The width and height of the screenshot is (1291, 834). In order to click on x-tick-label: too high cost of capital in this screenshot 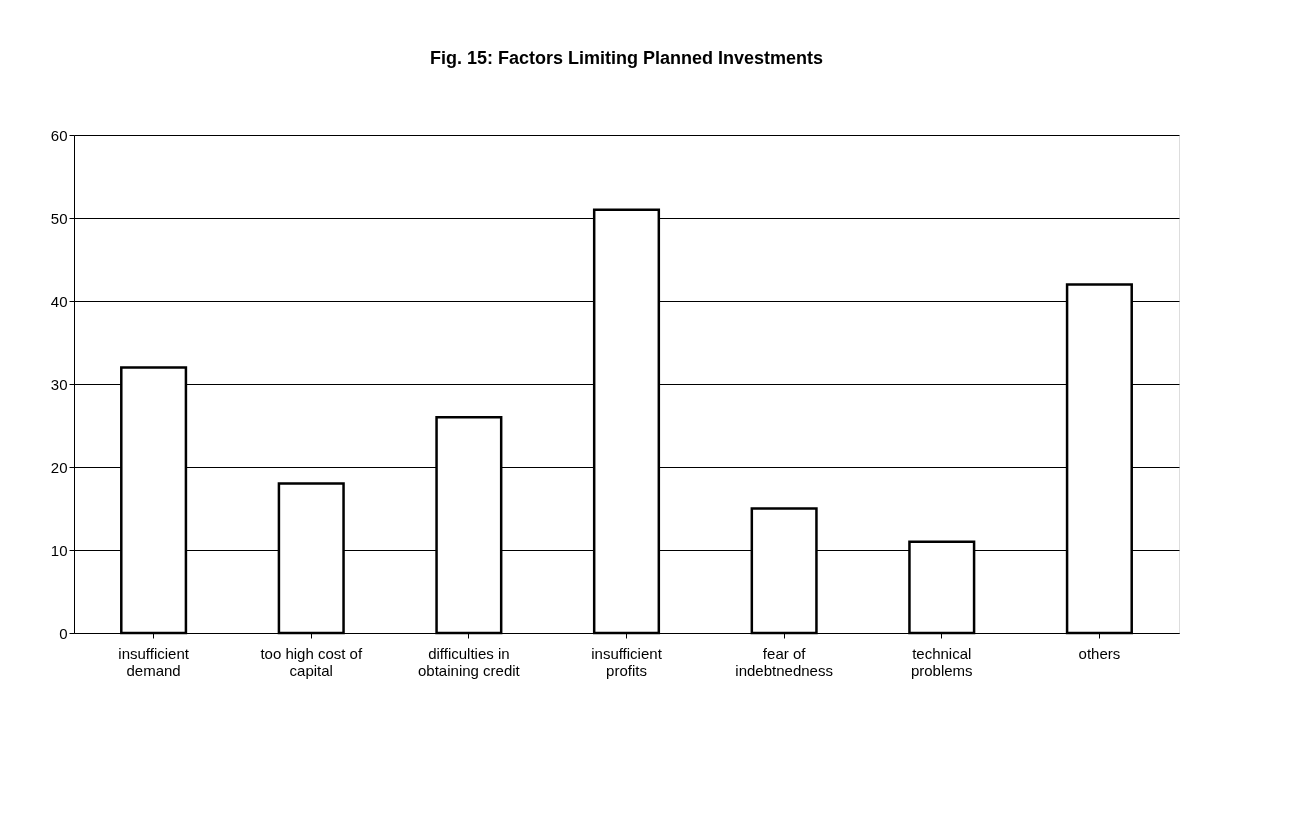, I will do `click(311, 661)`.